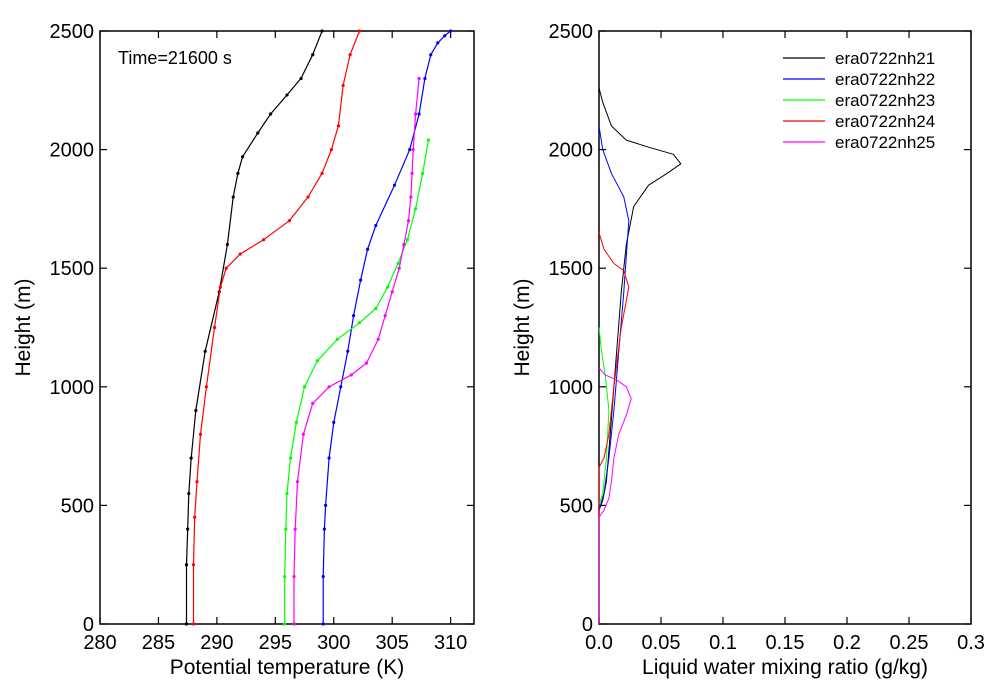 Image resolution: width=1000 pixels, height=700 pixels. Describe the element at coordinates (885, 100) in the screenshot. I see `legend-label-era0722nh23: era0722nh23` at that location.